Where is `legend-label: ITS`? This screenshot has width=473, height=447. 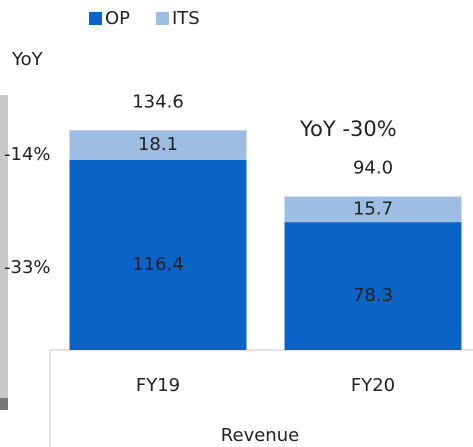 legend-label: ITS is located at coordinates (186, 18).